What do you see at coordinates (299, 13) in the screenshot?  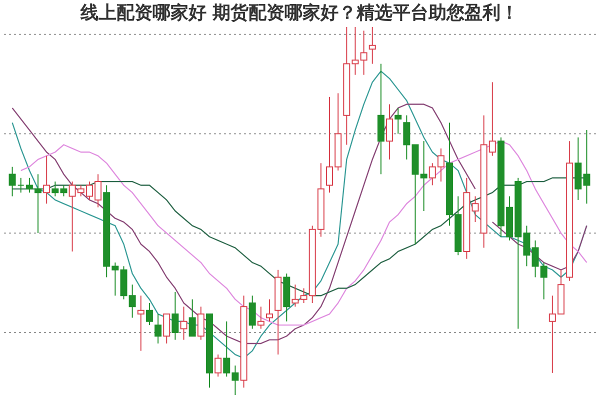 I see `chart-title: 线上配资哪家好 期货配资哪家好？精选平台助您盈利！` at bounding box center [299, 13].